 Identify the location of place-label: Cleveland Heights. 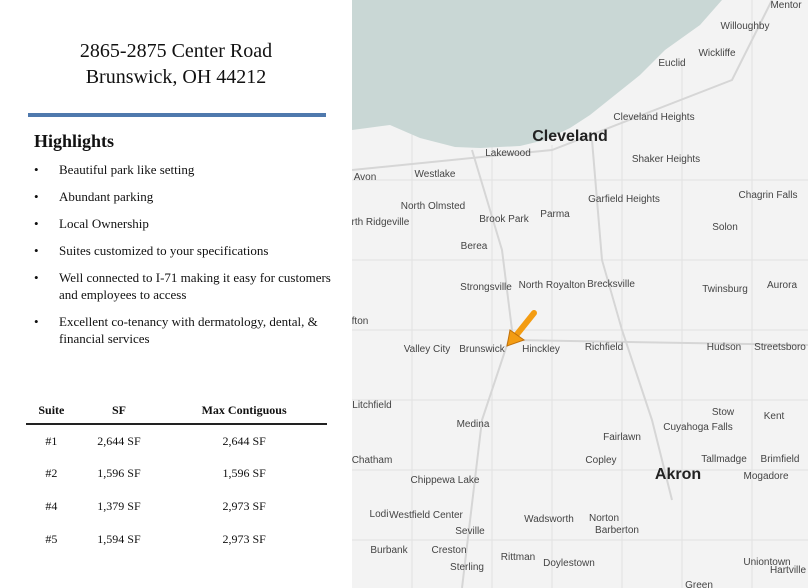
(654, 117).